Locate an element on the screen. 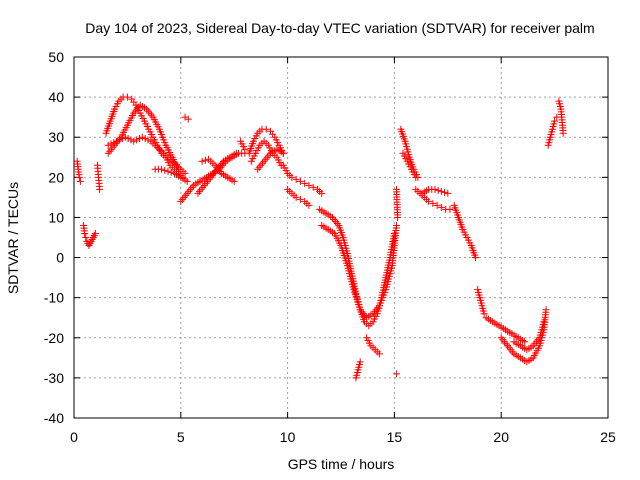  x-tick-label: 5 is located at coordinates (181, 437).